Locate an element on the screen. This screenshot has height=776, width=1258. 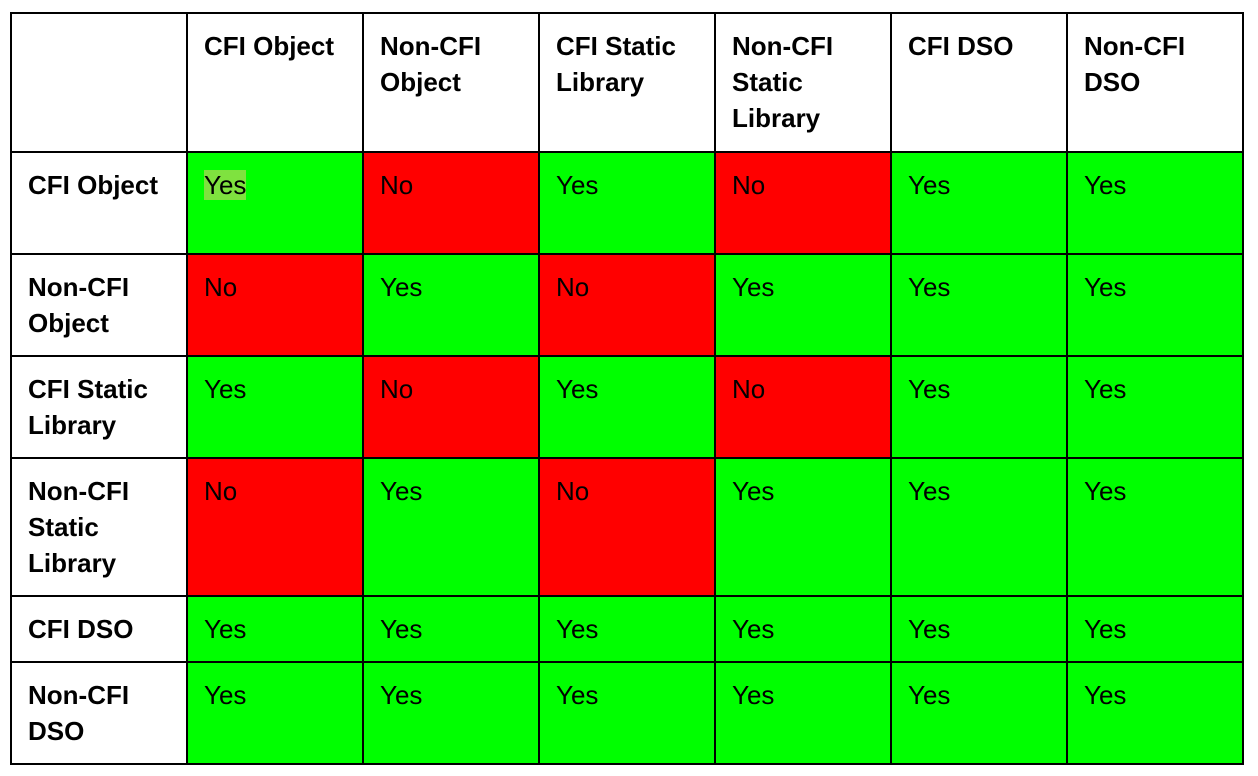
column-header: CFI Static Library is located at coordinates (627, 82).